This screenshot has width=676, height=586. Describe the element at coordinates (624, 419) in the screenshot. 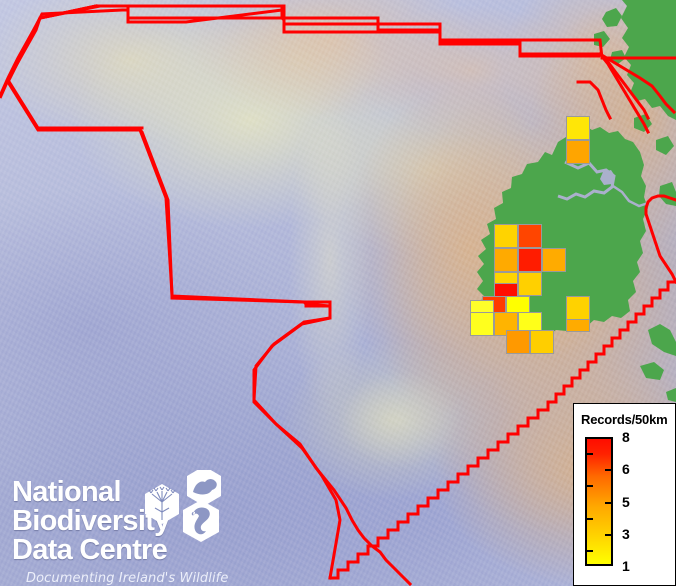

I see `legend-title: Records/50km` at that location.